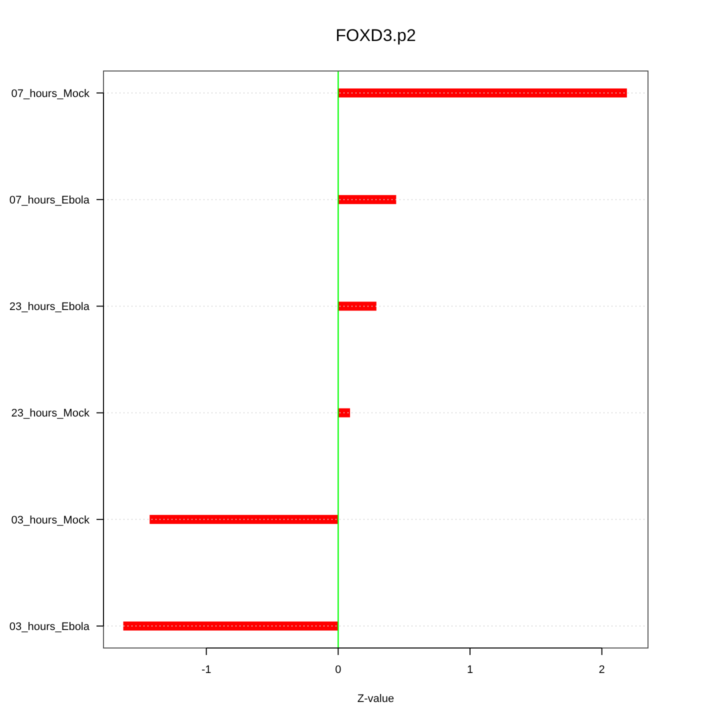  What do you see at coordinates (50, 414) in the screenshot?
I see `y-tick-label: 23_hours_Mock` at bounding box center [50, 414].